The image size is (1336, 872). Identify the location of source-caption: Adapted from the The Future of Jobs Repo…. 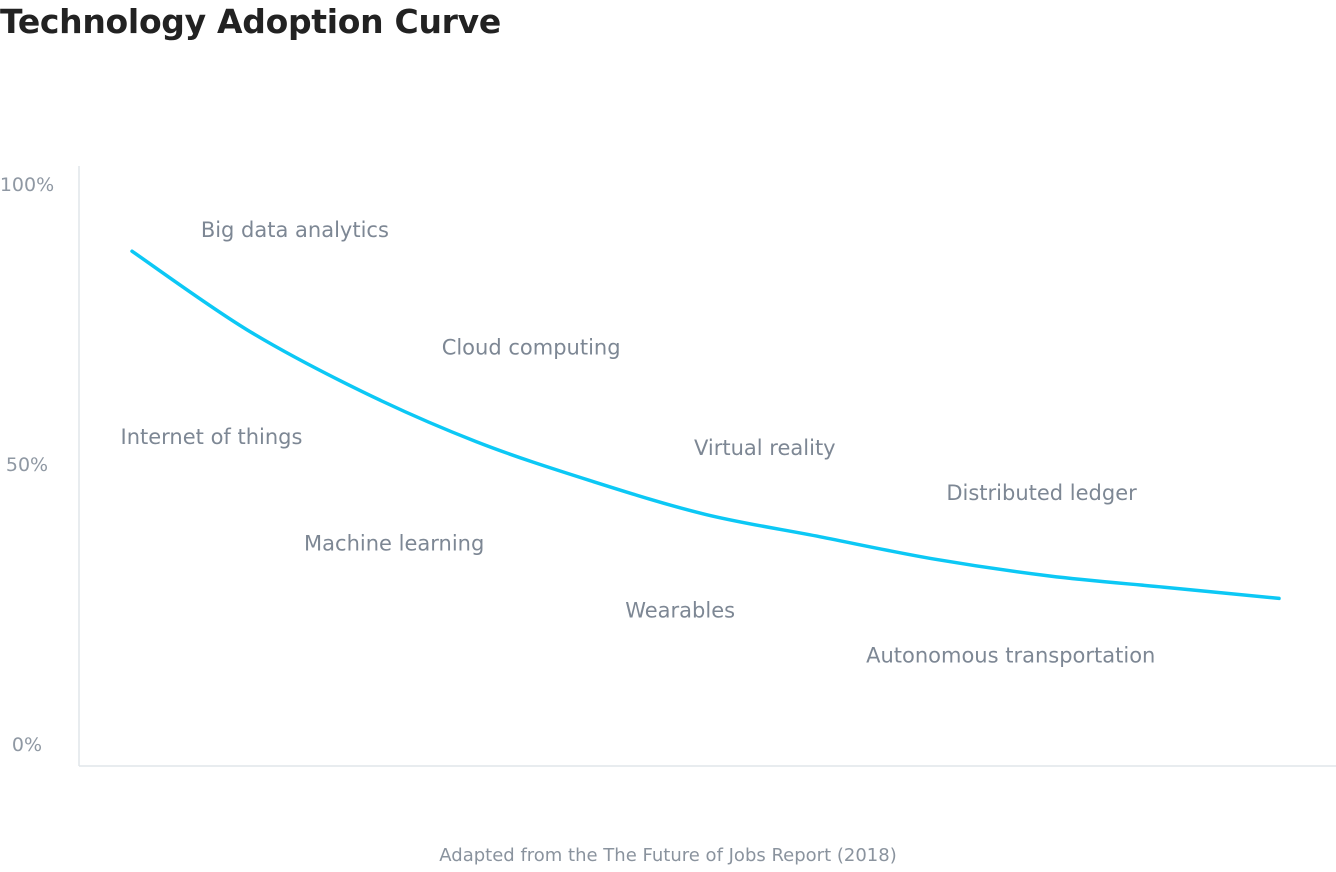
(668, 855).